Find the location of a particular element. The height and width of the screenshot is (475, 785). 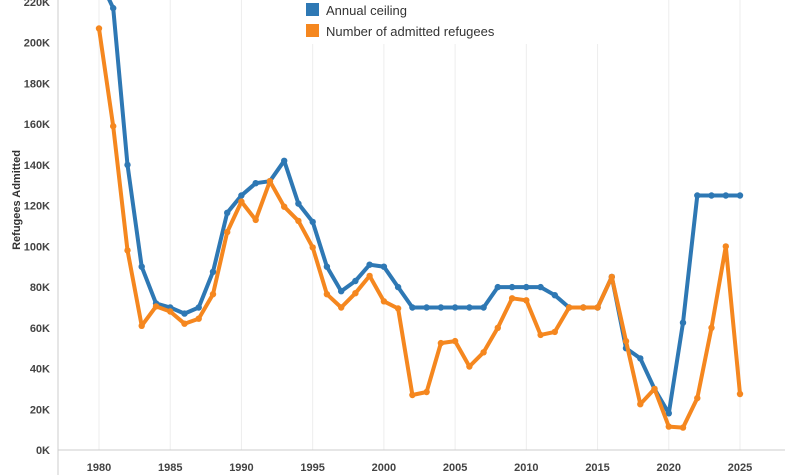

y-tick-label: 180K is located at coordinates (37, 84).